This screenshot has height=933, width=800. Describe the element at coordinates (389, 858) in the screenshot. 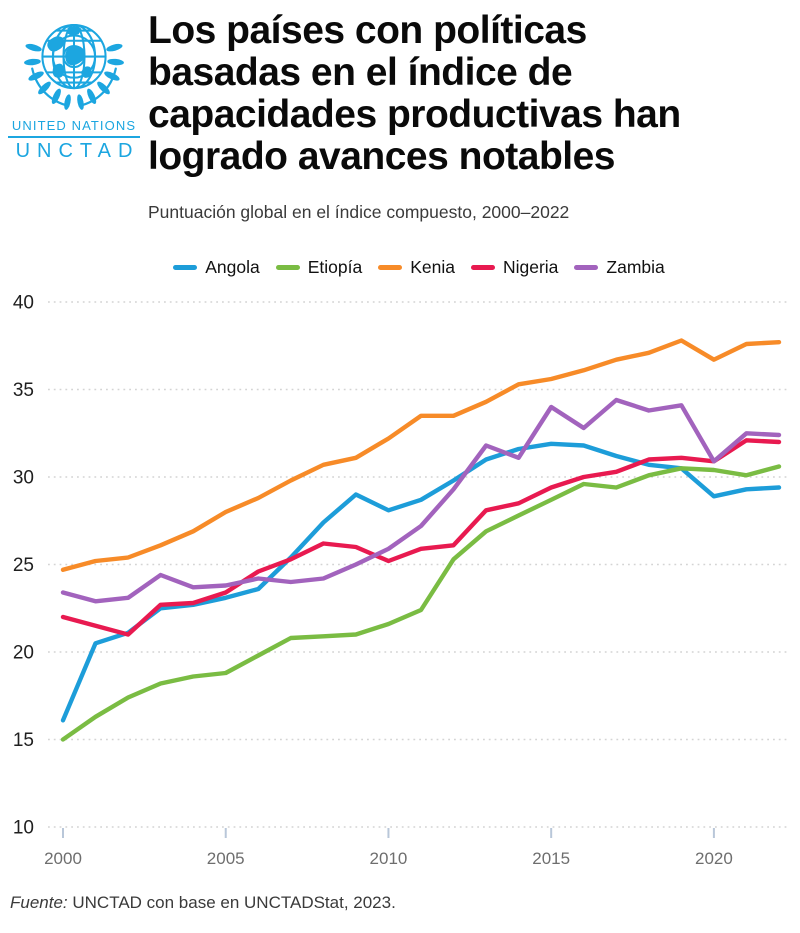

I see `x-tick-label-2010: 2010` at that location.